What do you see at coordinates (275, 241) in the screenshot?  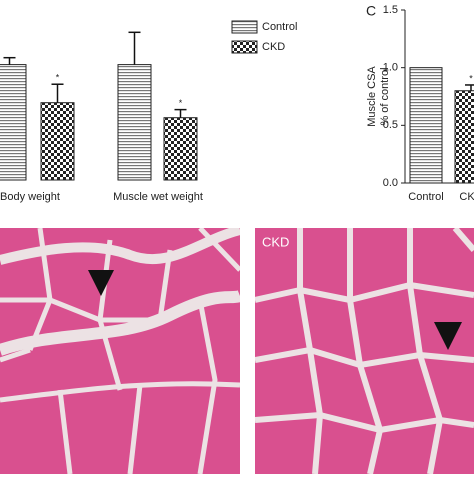 I see `micrograph-label: CKD` at bounding box center [275, 241].